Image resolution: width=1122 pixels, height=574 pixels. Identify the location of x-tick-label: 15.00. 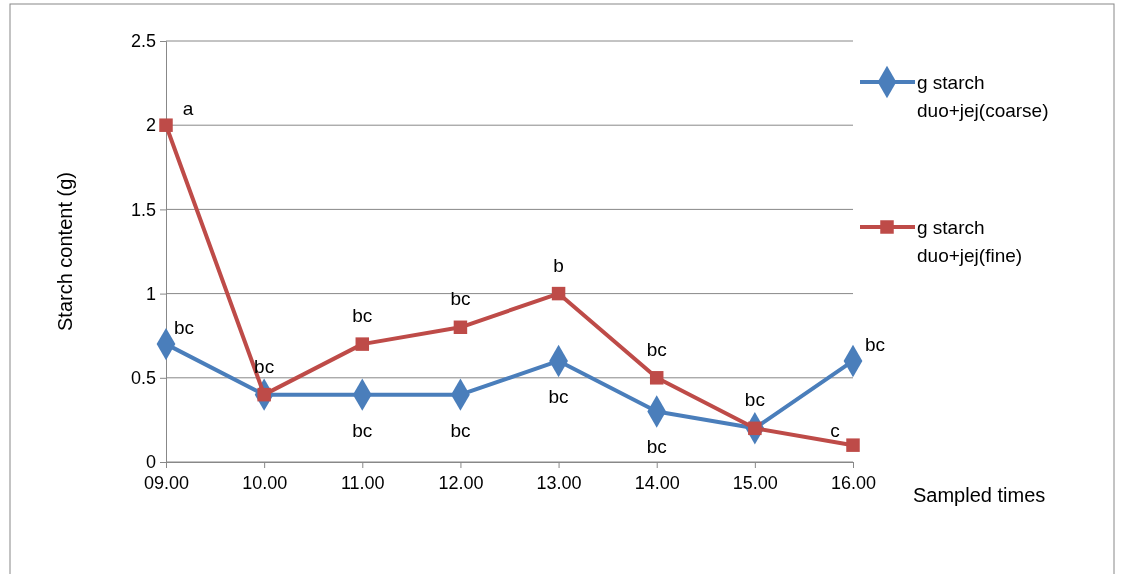
(755, 482).